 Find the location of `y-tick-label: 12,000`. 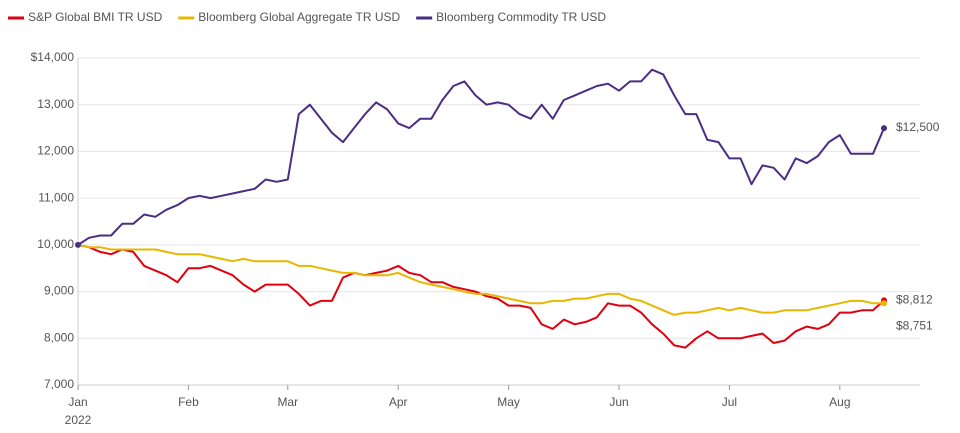

y-tick-label: 12,000 is located at coordinates (55, 151).